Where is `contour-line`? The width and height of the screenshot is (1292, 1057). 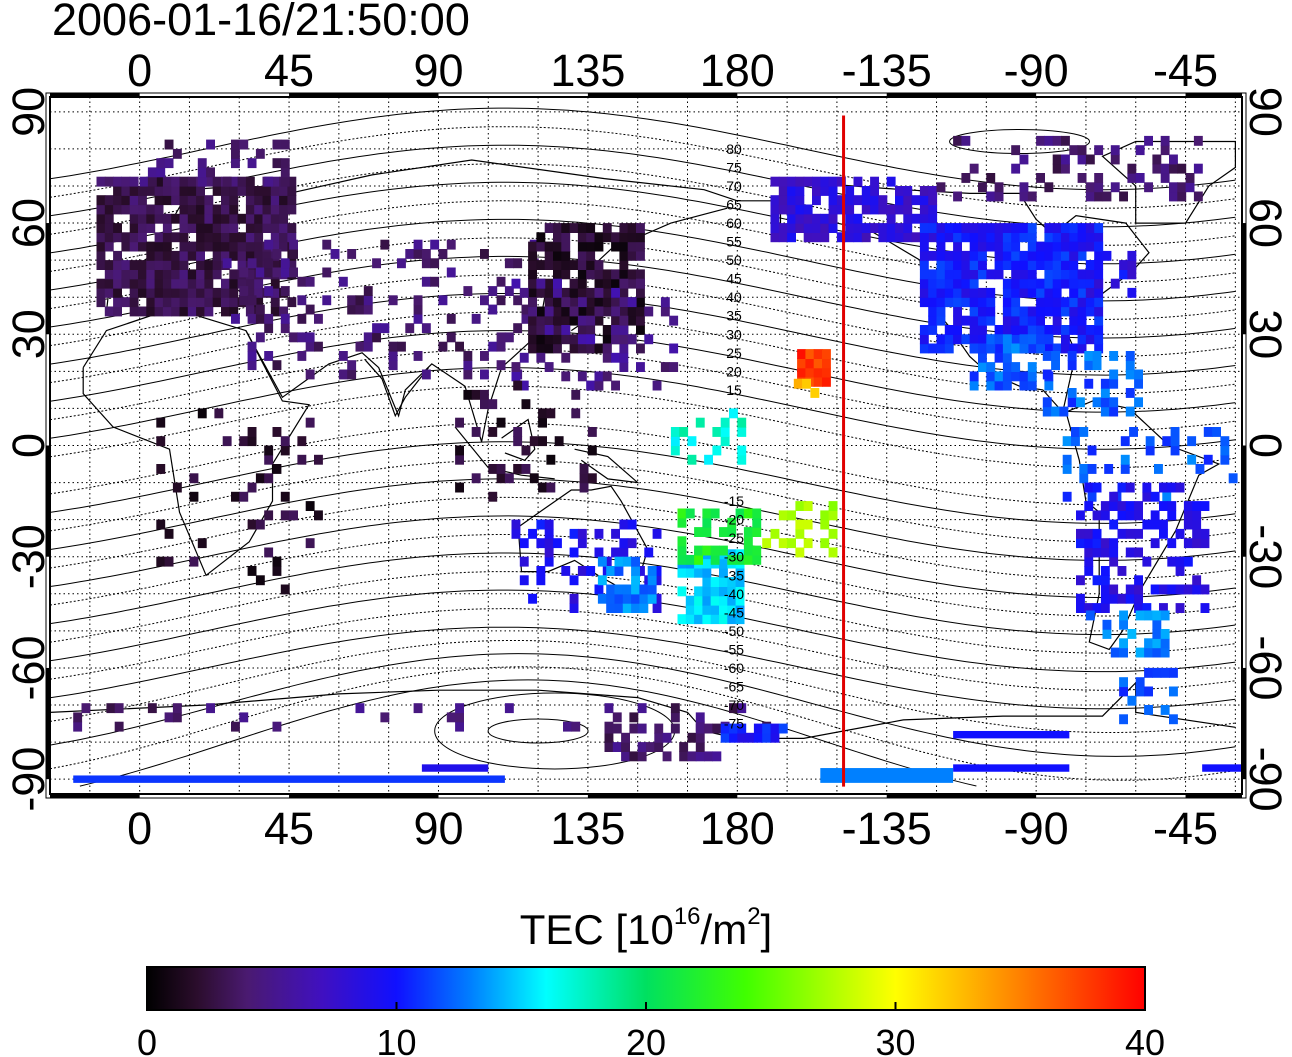
contour-line is located at coordinates (643, 427).